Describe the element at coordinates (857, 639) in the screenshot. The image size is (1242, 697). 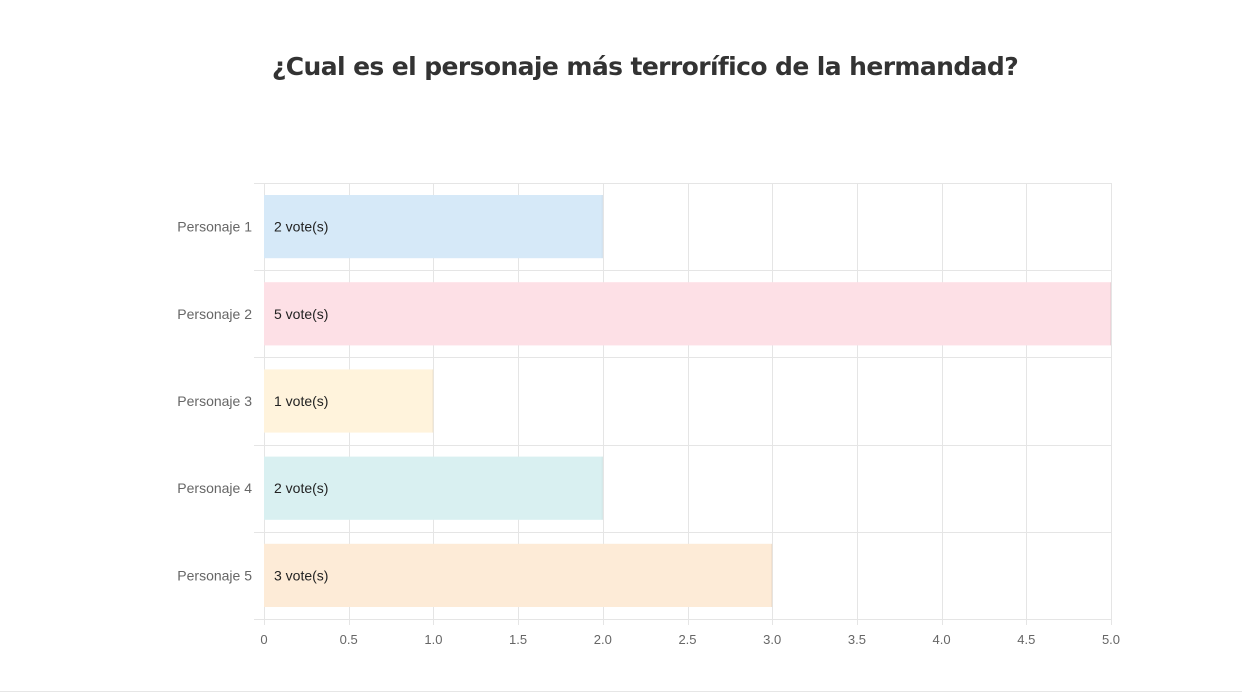
I see `x-tick-label: 3.5` at that location.